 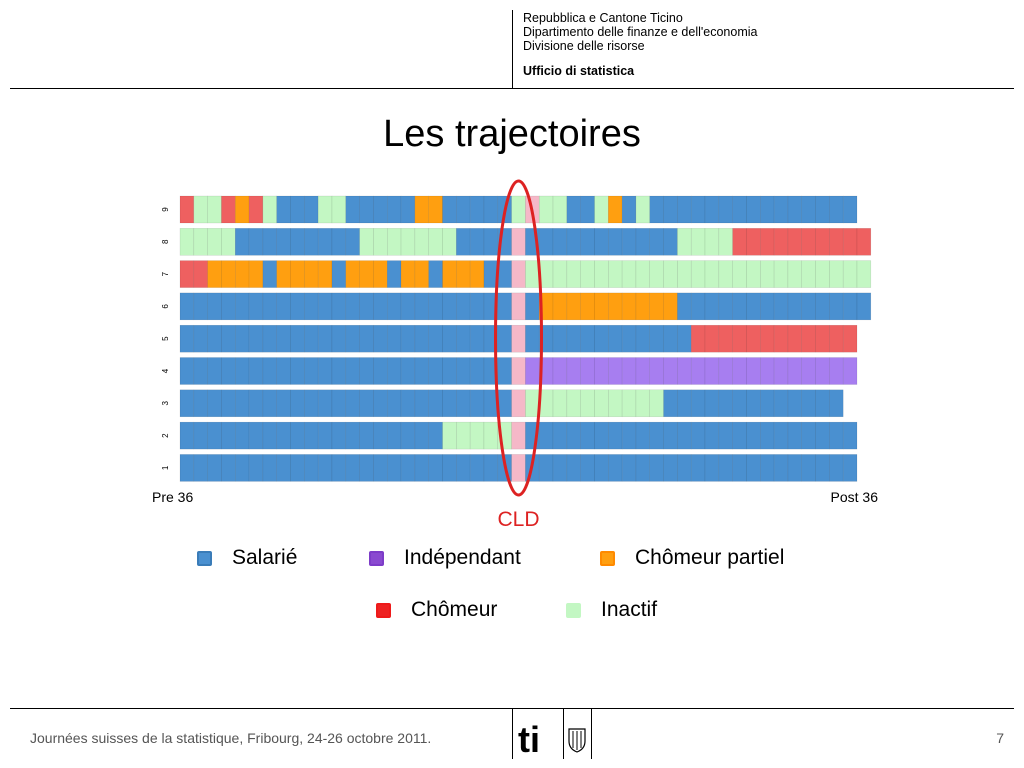 What do you see at coordinates (165, 338) in the screenshot?
I see `sequence-label: 5` at bounding box center [165, 338].